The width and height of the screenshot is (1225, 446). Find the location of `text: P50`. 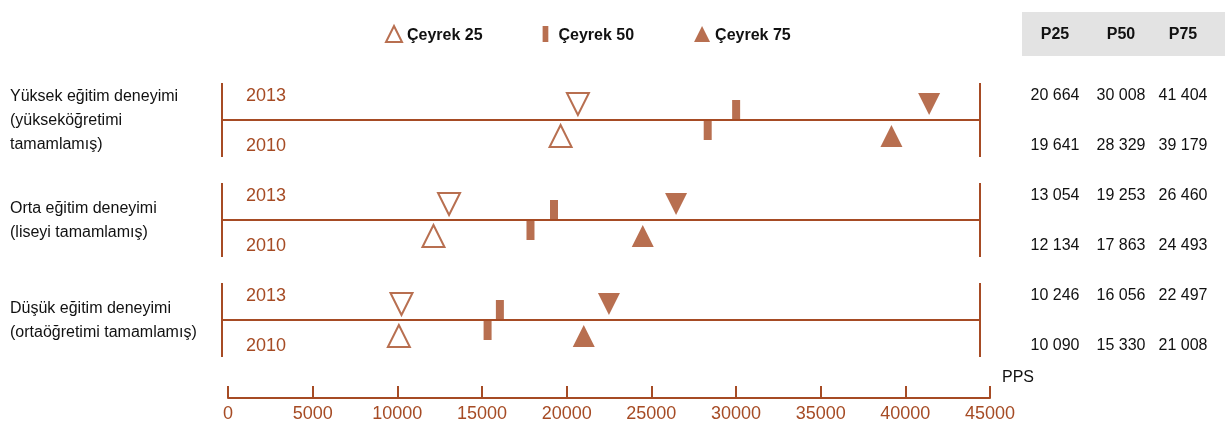

text: P50 is located at coordinates (1121, 34).